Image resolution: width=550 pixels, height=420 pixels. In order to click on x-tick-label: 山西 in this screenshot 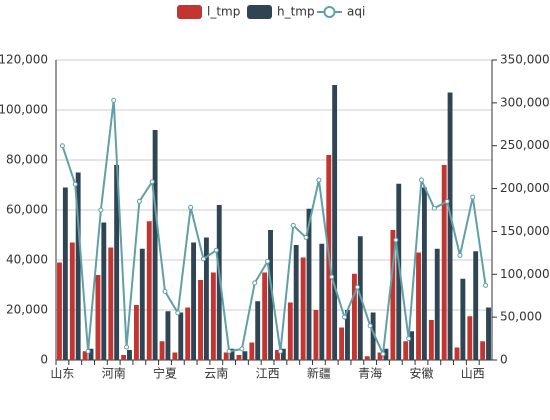, I will do `click(473, 374)`.